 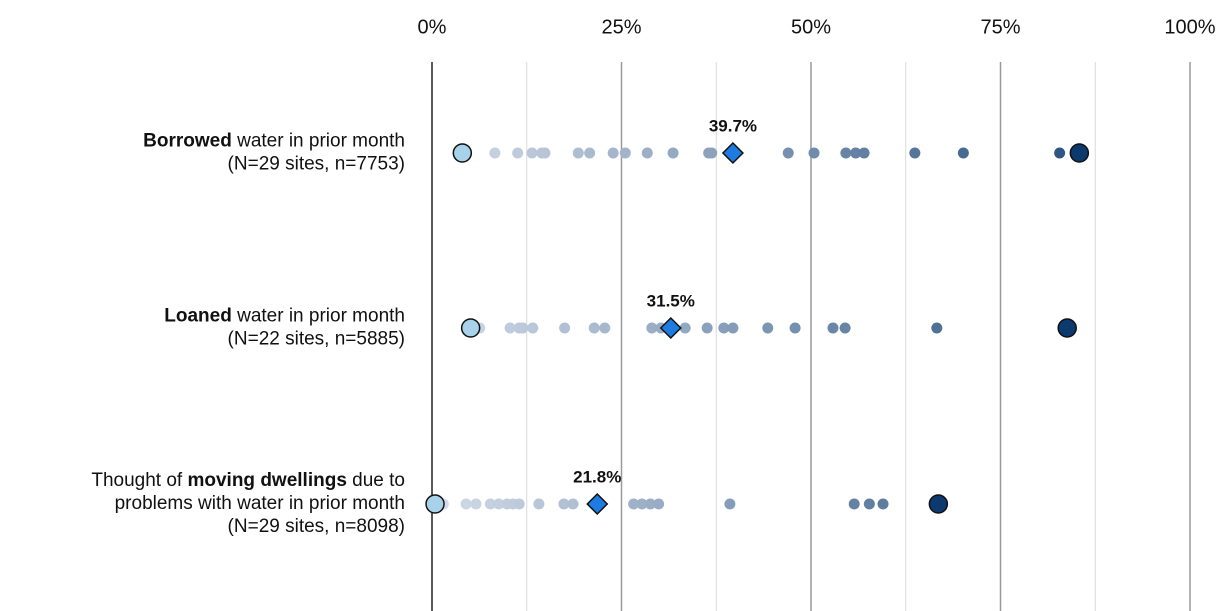 What do you see at coordinates (187, 141) in the screenshot?
I see `row-label-part: Borrowed` at bounding box center [187, 141].